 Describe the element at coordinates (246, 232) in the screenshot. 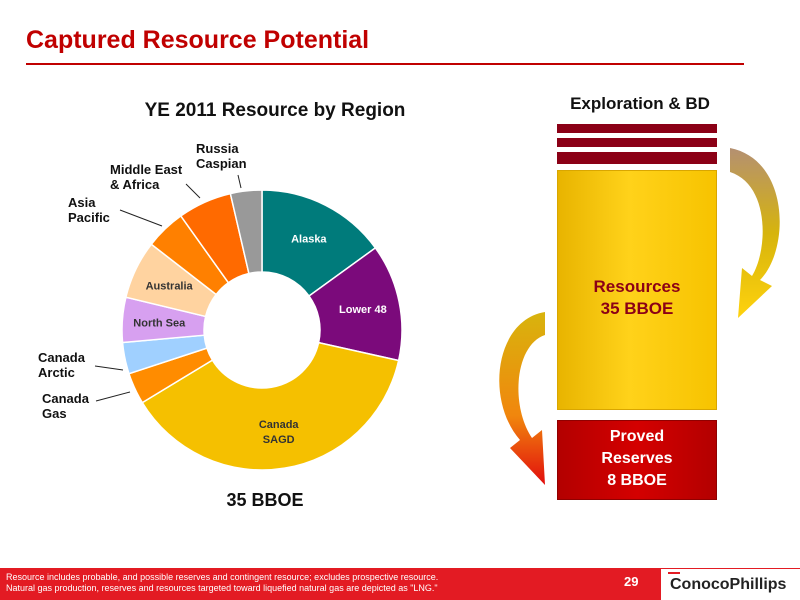

I see `slice-russia-caspian` at that location.